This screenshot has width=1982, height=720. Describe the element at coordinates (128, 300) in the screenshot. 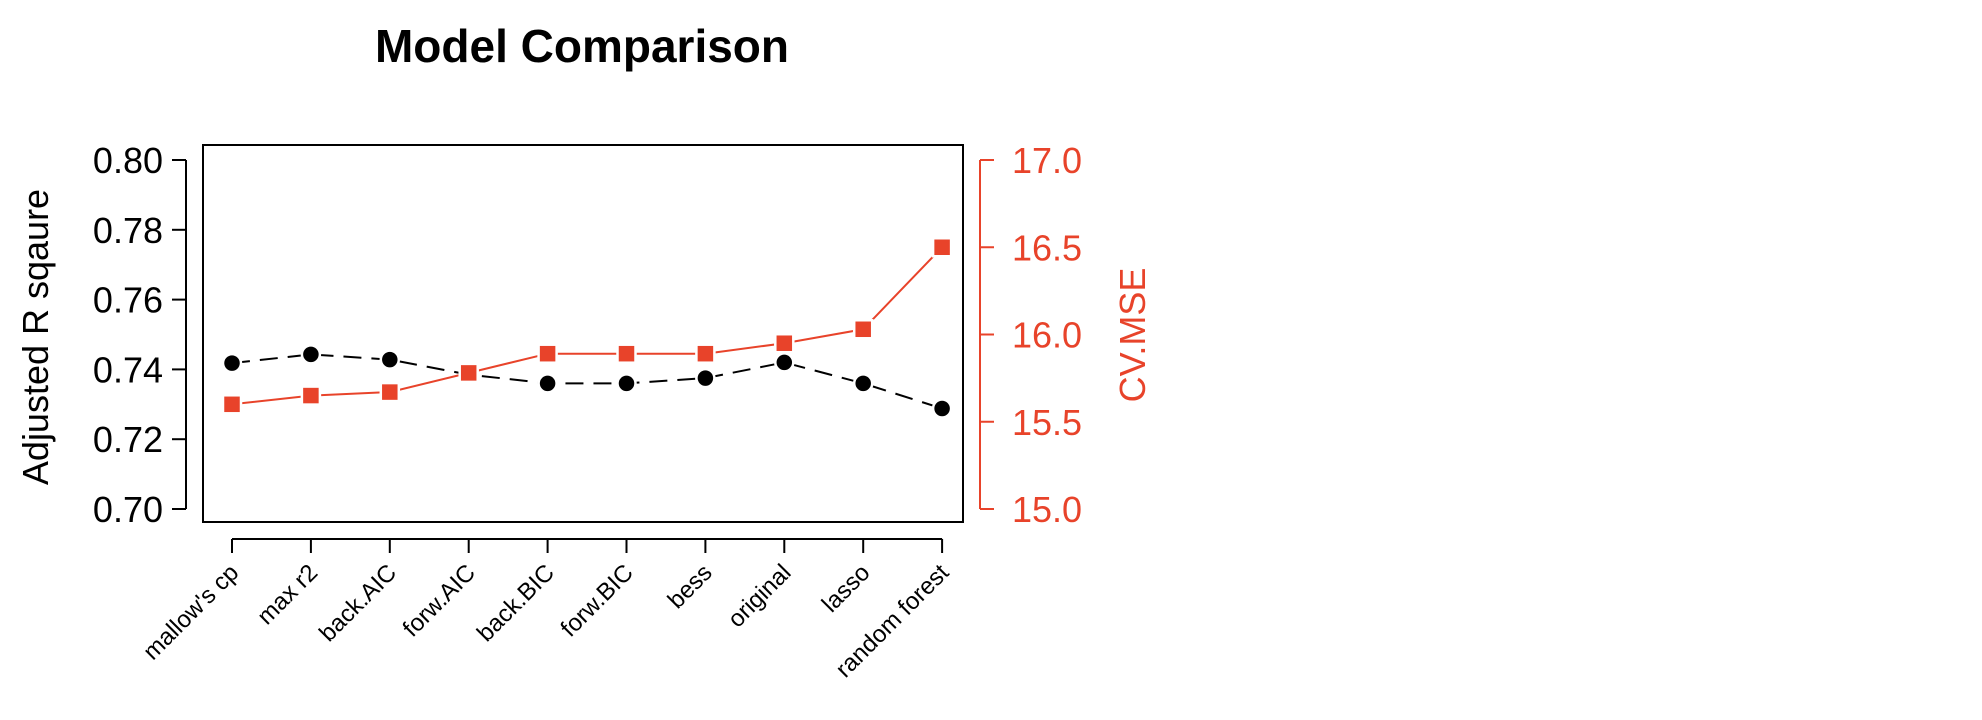

I see `left-tick-label: 0.76` at that location.